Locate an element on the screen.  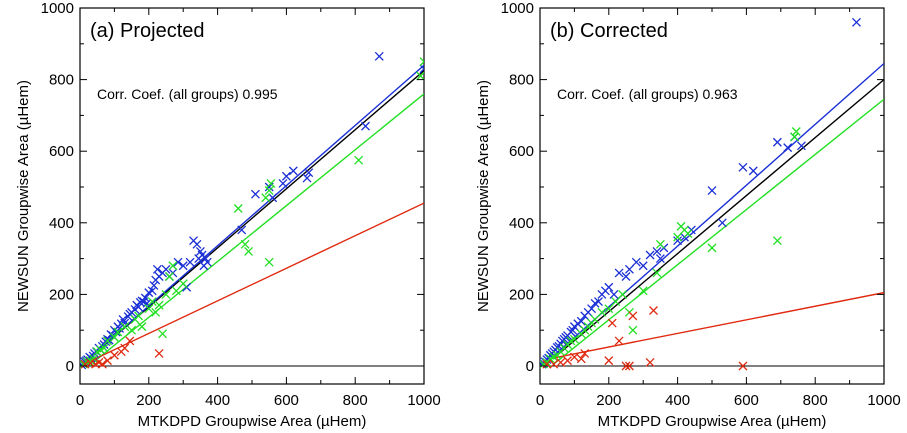
chart-0-x-axis-title: MTKDPD Groupwise Area (µHem) is located at coordinates (252, 421).